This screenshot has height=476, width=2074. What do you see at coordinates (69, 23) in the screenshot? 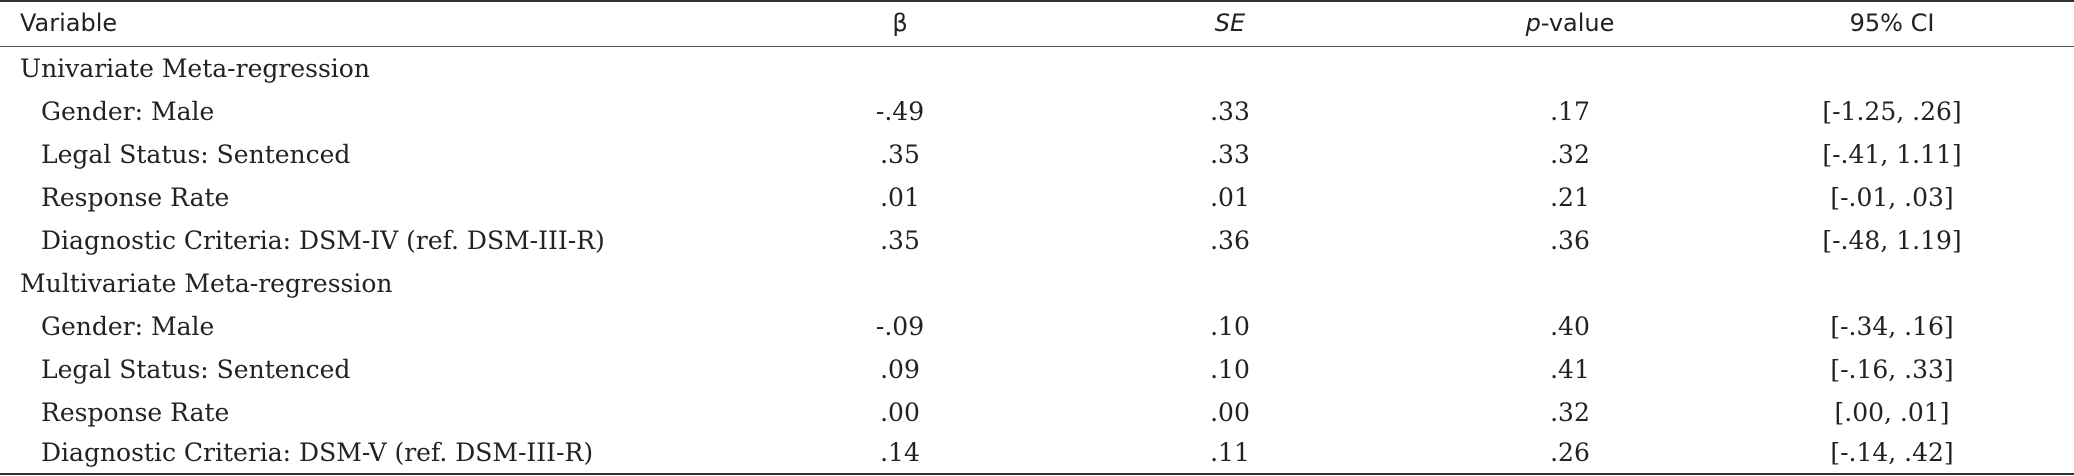
I see `header-variable: Variable` at bounding box center [69, 23].